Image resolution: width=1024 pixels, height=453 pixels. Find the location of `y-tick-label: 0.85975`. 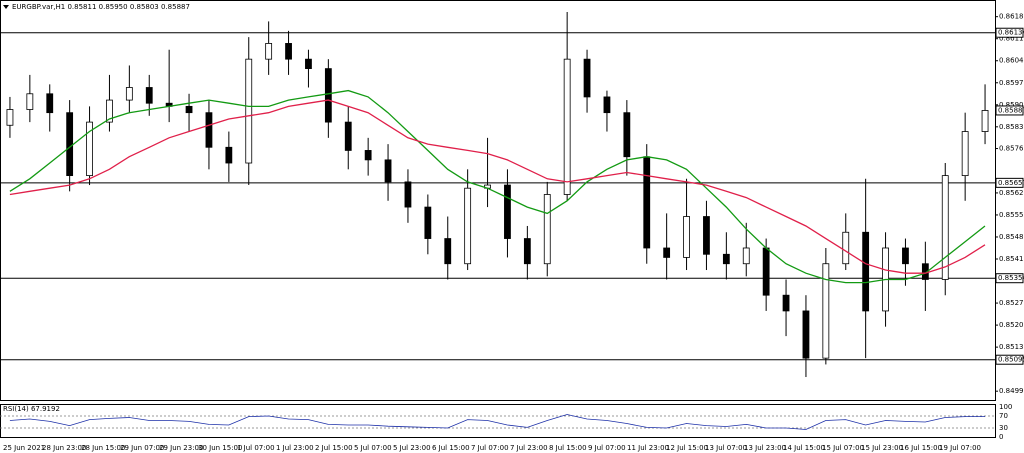

y-tick-label: 0.85975 is located at coordinates (1011, 83).